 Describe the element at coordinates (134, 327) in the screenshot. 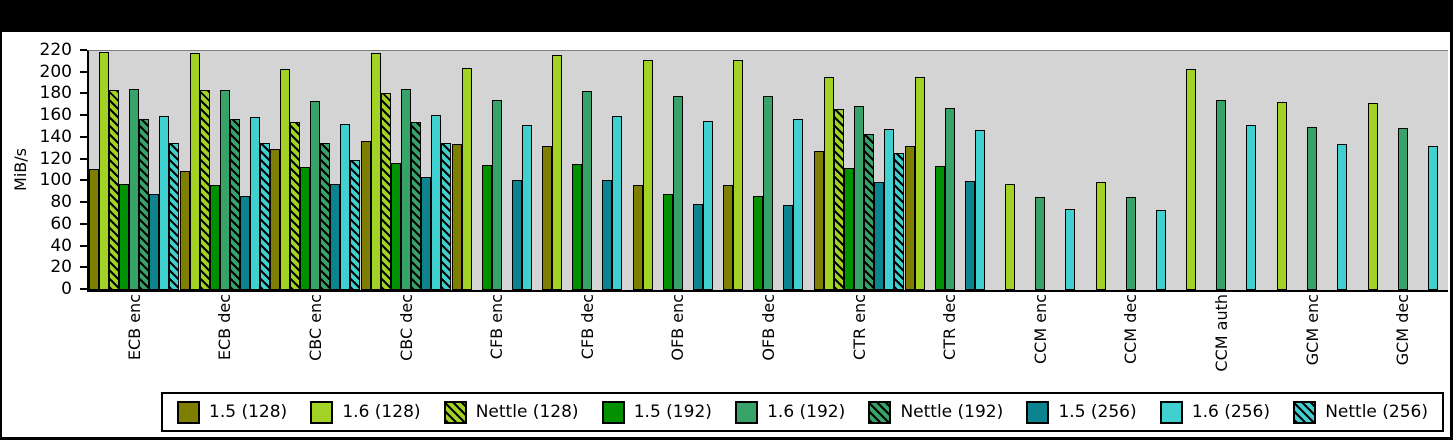

I see `x-tick-label: ECB enc` at that location.